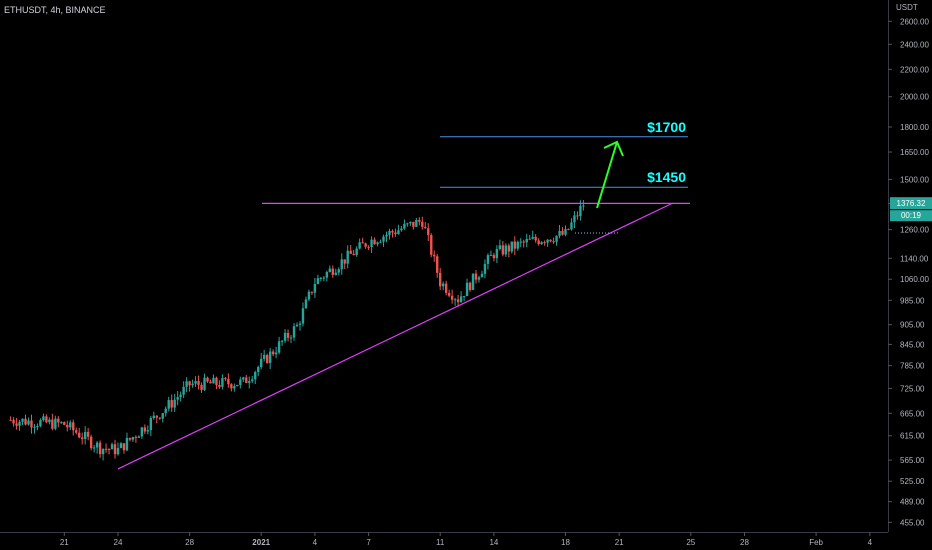 The height and width of the screenshot is (550, 932). Describe the element at coordinates (914, 97) in the screenshot. I see `price-tick-label: 2000.00` at that location.